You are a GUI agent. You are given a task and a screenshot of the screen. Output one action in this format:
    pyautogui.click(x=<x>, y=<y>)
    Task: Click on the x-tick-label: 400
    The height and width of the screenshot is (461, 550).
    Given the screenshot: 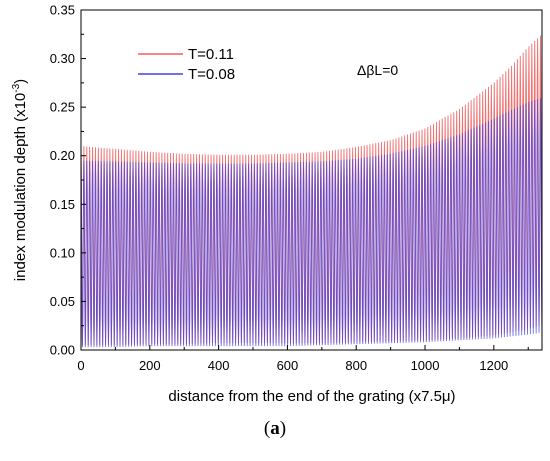 What is the action you would take?
    pyautogui.click(x=219, y=365)
    